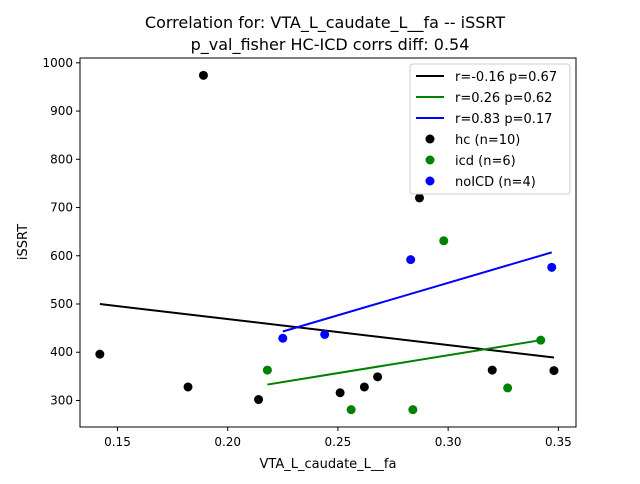 The width and height of the screenshot is (640, 484). Describe the element at coordinates (61, 400) in the screenshot. I see `y-tick-label: 300` at that location.